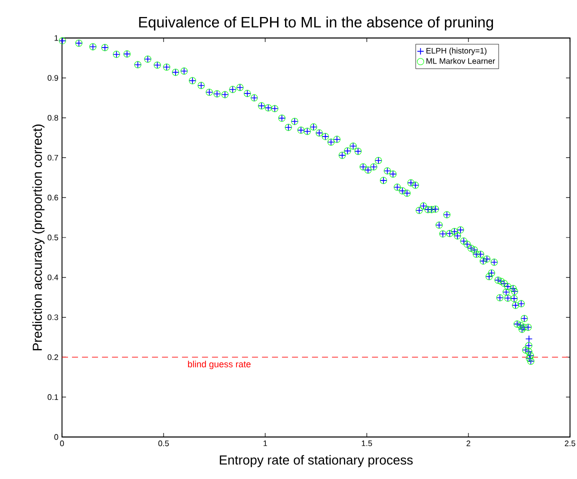 The height and width of the screenshot is (479, 577). Describe the element at coordinates (53, 357) in the screenshot. I see `y-tick-label: 0.2` at that location.